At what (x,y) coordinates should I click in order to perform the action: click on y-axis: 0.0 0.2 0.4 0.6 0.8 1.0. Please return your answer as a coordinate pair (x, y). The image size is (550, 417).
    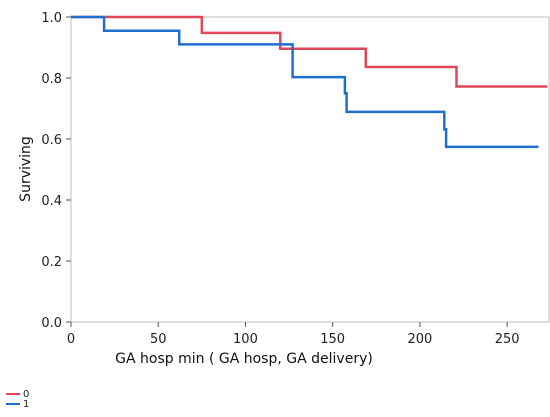
    Looking at the image, I should click on (56, 171).